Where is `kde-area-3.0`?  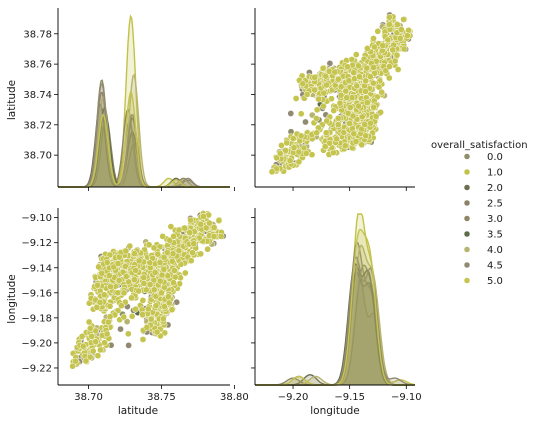
kde-area-3.0 is located at coordinates (335, 313).